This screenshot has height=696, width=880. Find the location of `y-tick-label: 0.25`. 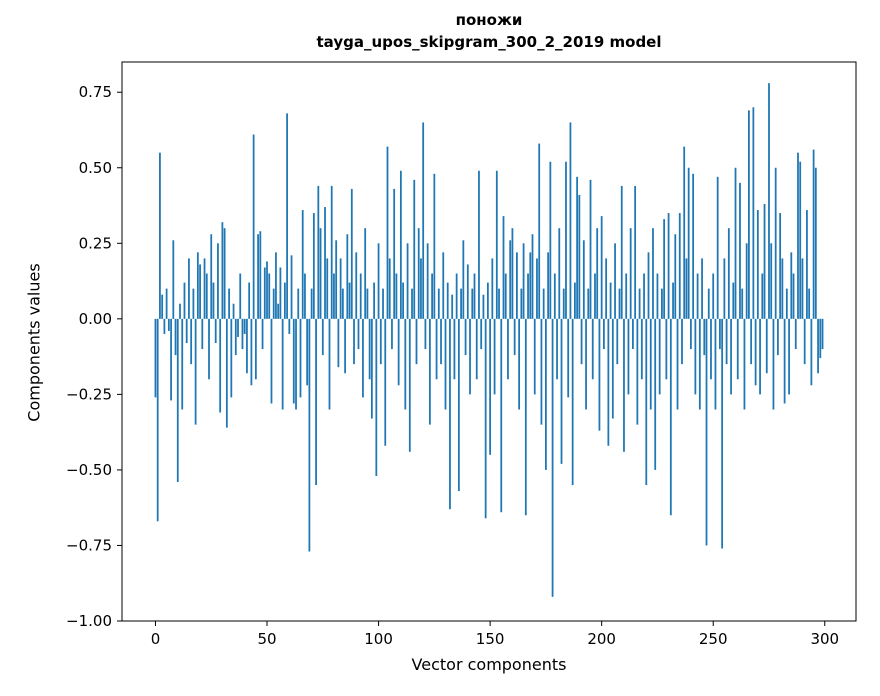

y-tick-label: 0.25 is located at coordinates (95, 243).